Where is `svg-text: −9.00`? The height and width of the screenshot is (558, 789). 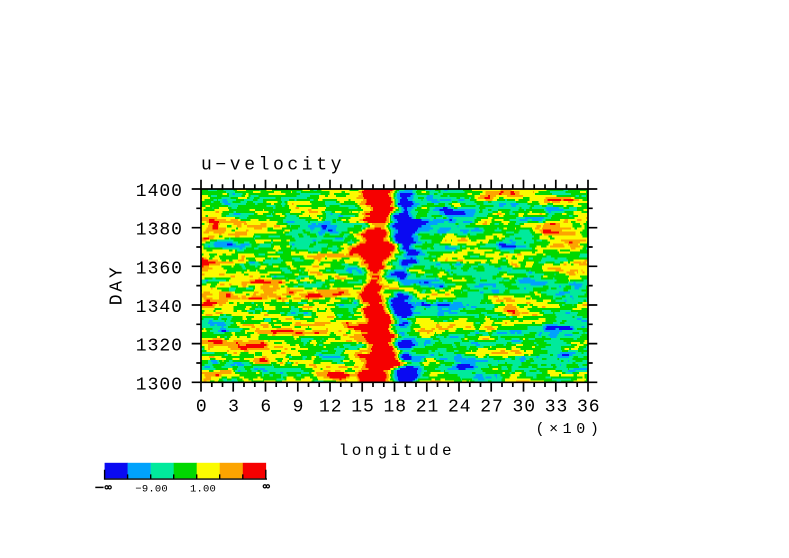 svg-text: −9.00 is located at coordinates (151, 489).